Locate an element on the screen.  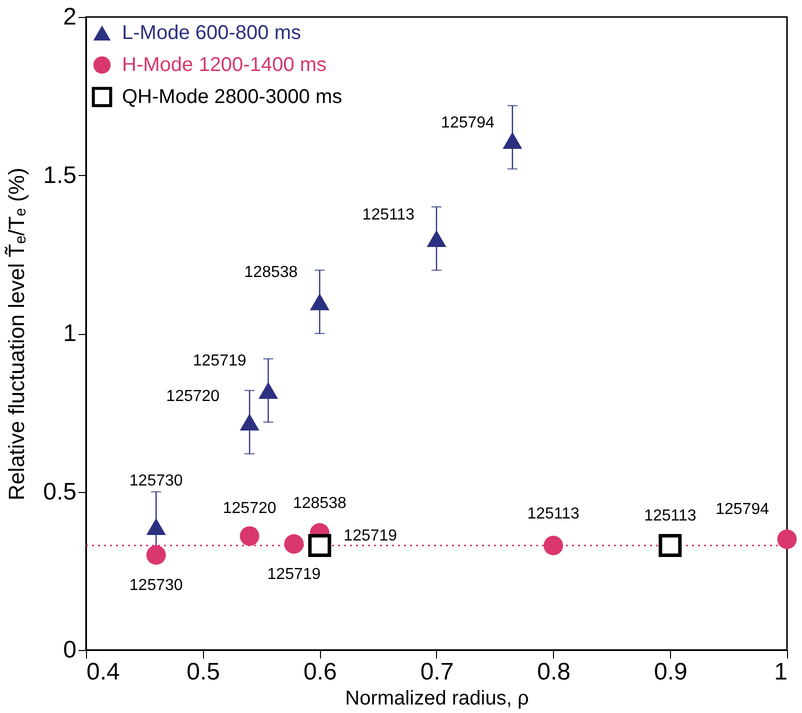
x-axis-title: Normalized radius, ρ is located at coordinates (437, 699).